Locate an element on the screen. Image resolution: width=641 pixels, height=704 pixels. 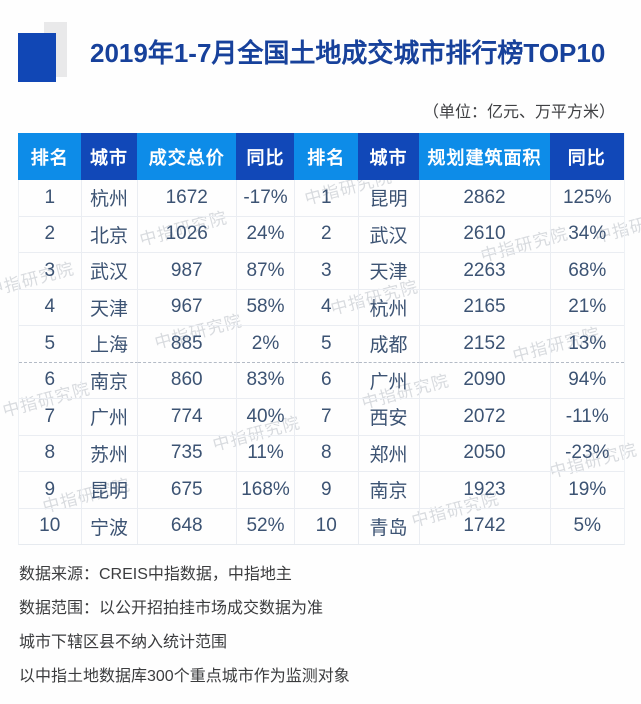
table-cell: -17% is located at coordinates (266, 198).